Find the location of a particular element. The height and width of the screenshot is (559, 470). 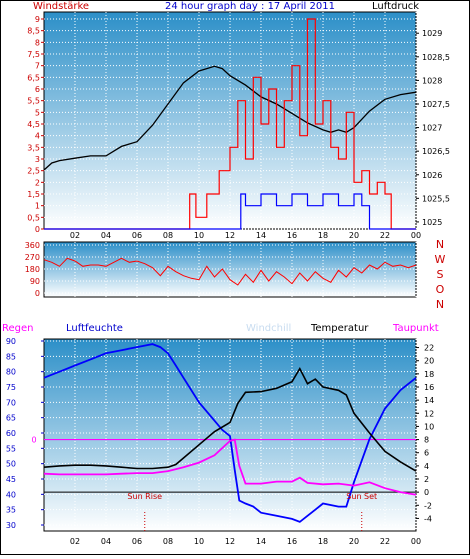

left-axis-label-windstaerke: Windstärke is located at coordinates (61, 6).